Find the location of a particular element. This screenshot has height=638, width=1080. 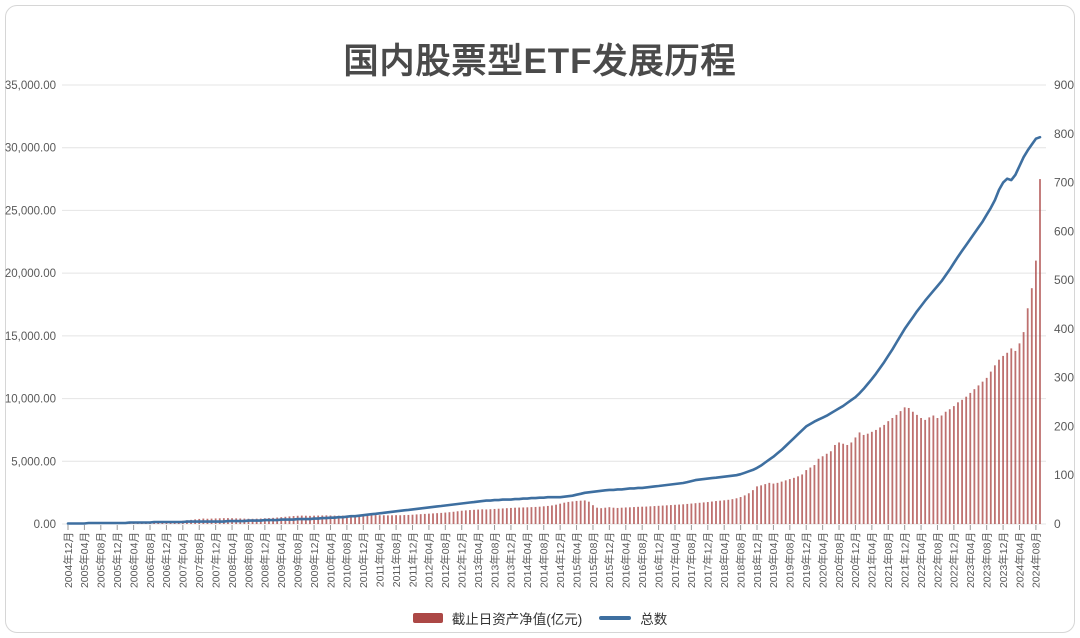

svg-text: 2010年04月 is located at coordinates (330, 560).